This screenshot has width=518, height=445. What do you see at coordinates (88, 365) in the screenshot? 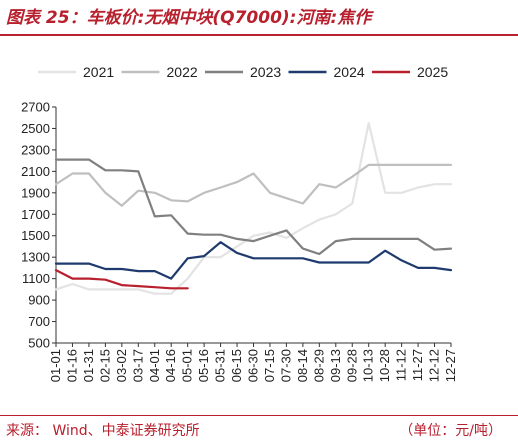
I see `x-tick-label: 01-31` at bounding box center [88, 365].